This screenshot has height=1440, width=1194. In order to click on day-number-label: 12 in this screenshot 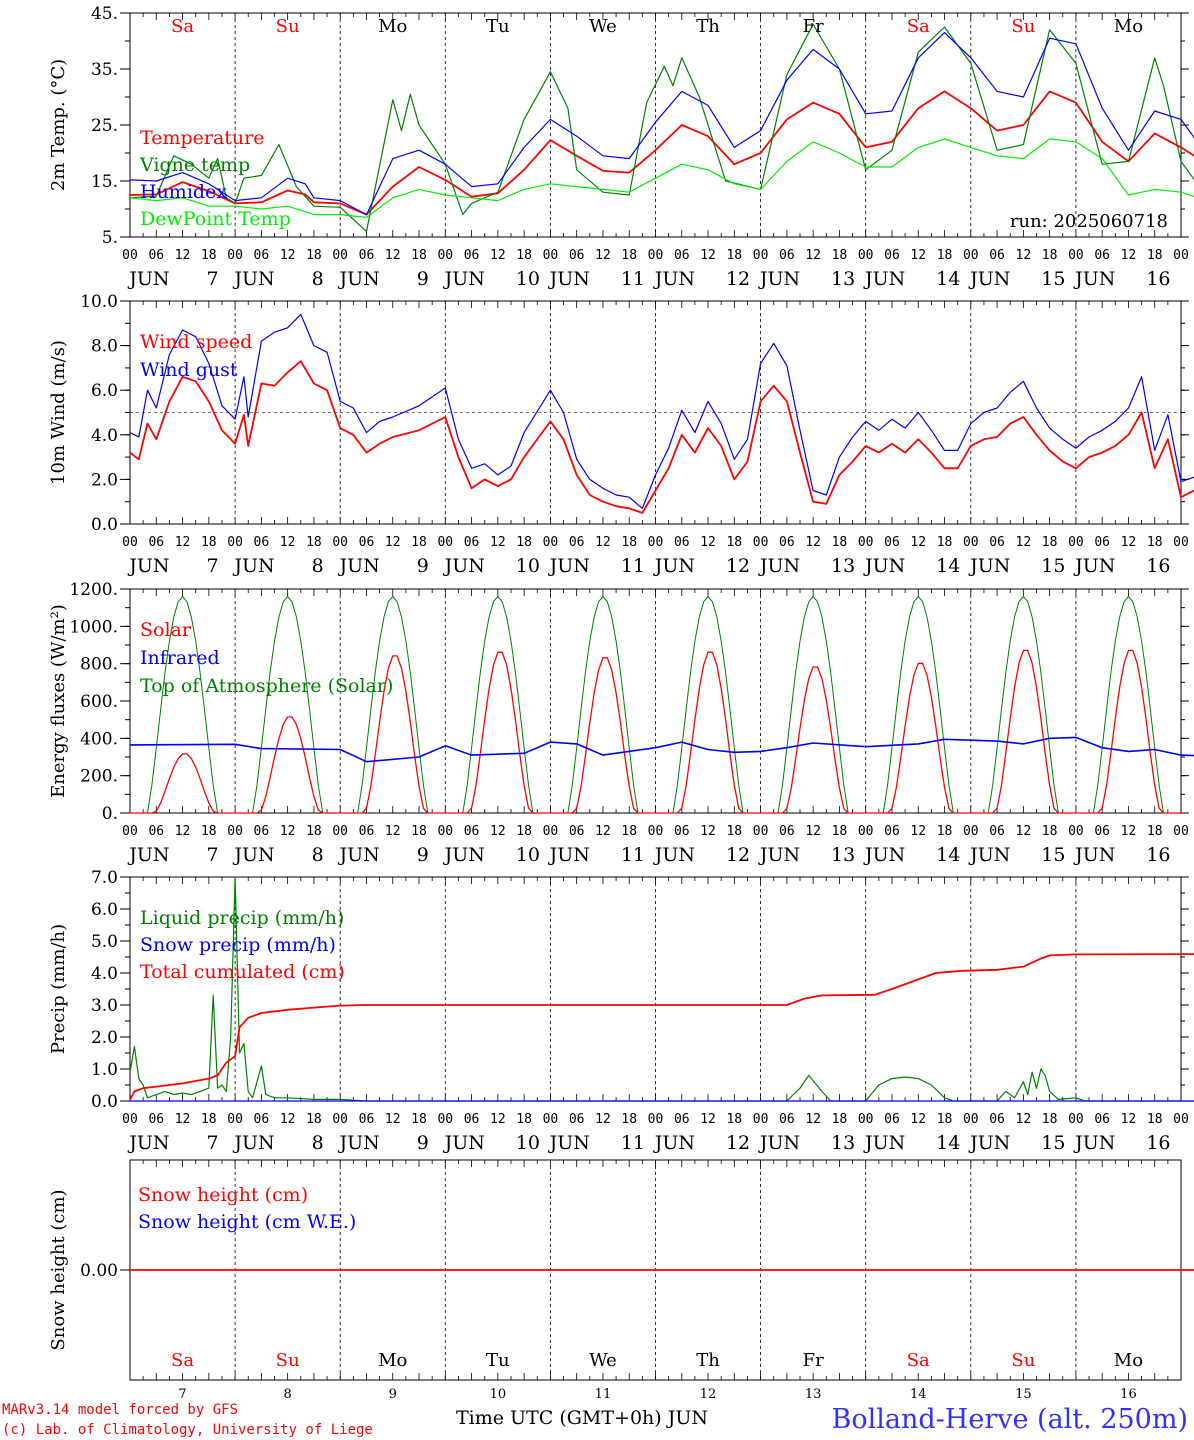, I will do `click(708, 1394)`.